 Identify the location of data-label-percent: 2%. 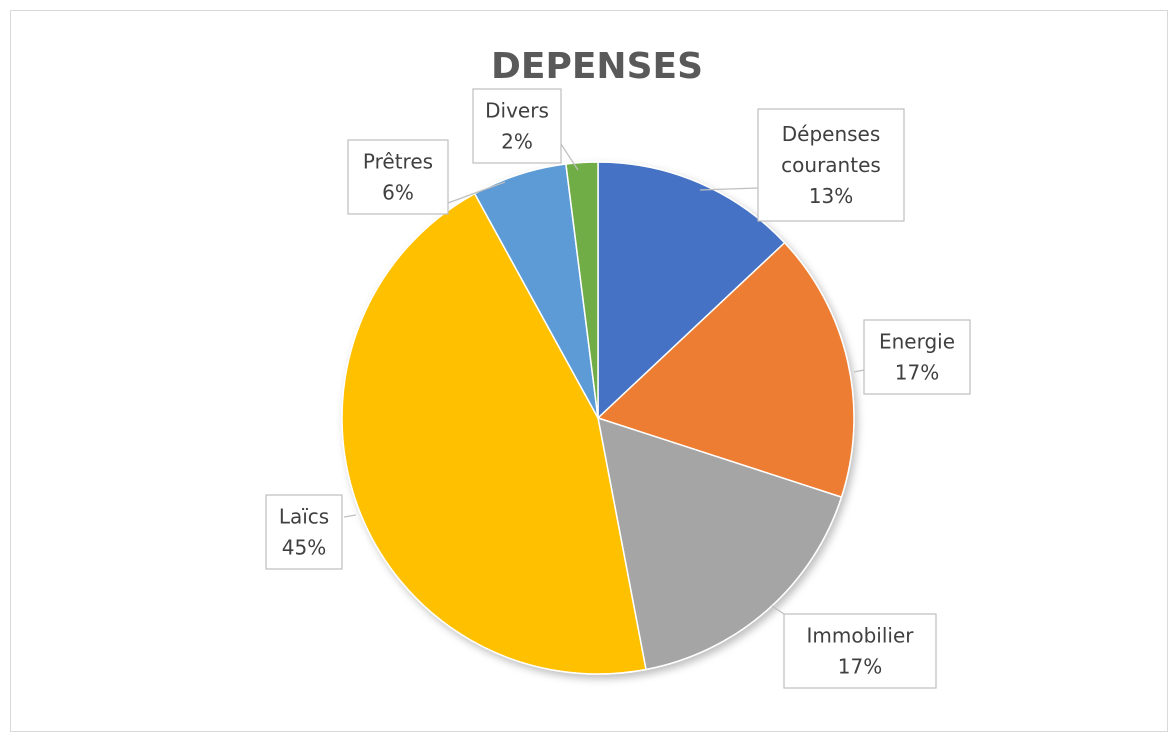
(517, 142).